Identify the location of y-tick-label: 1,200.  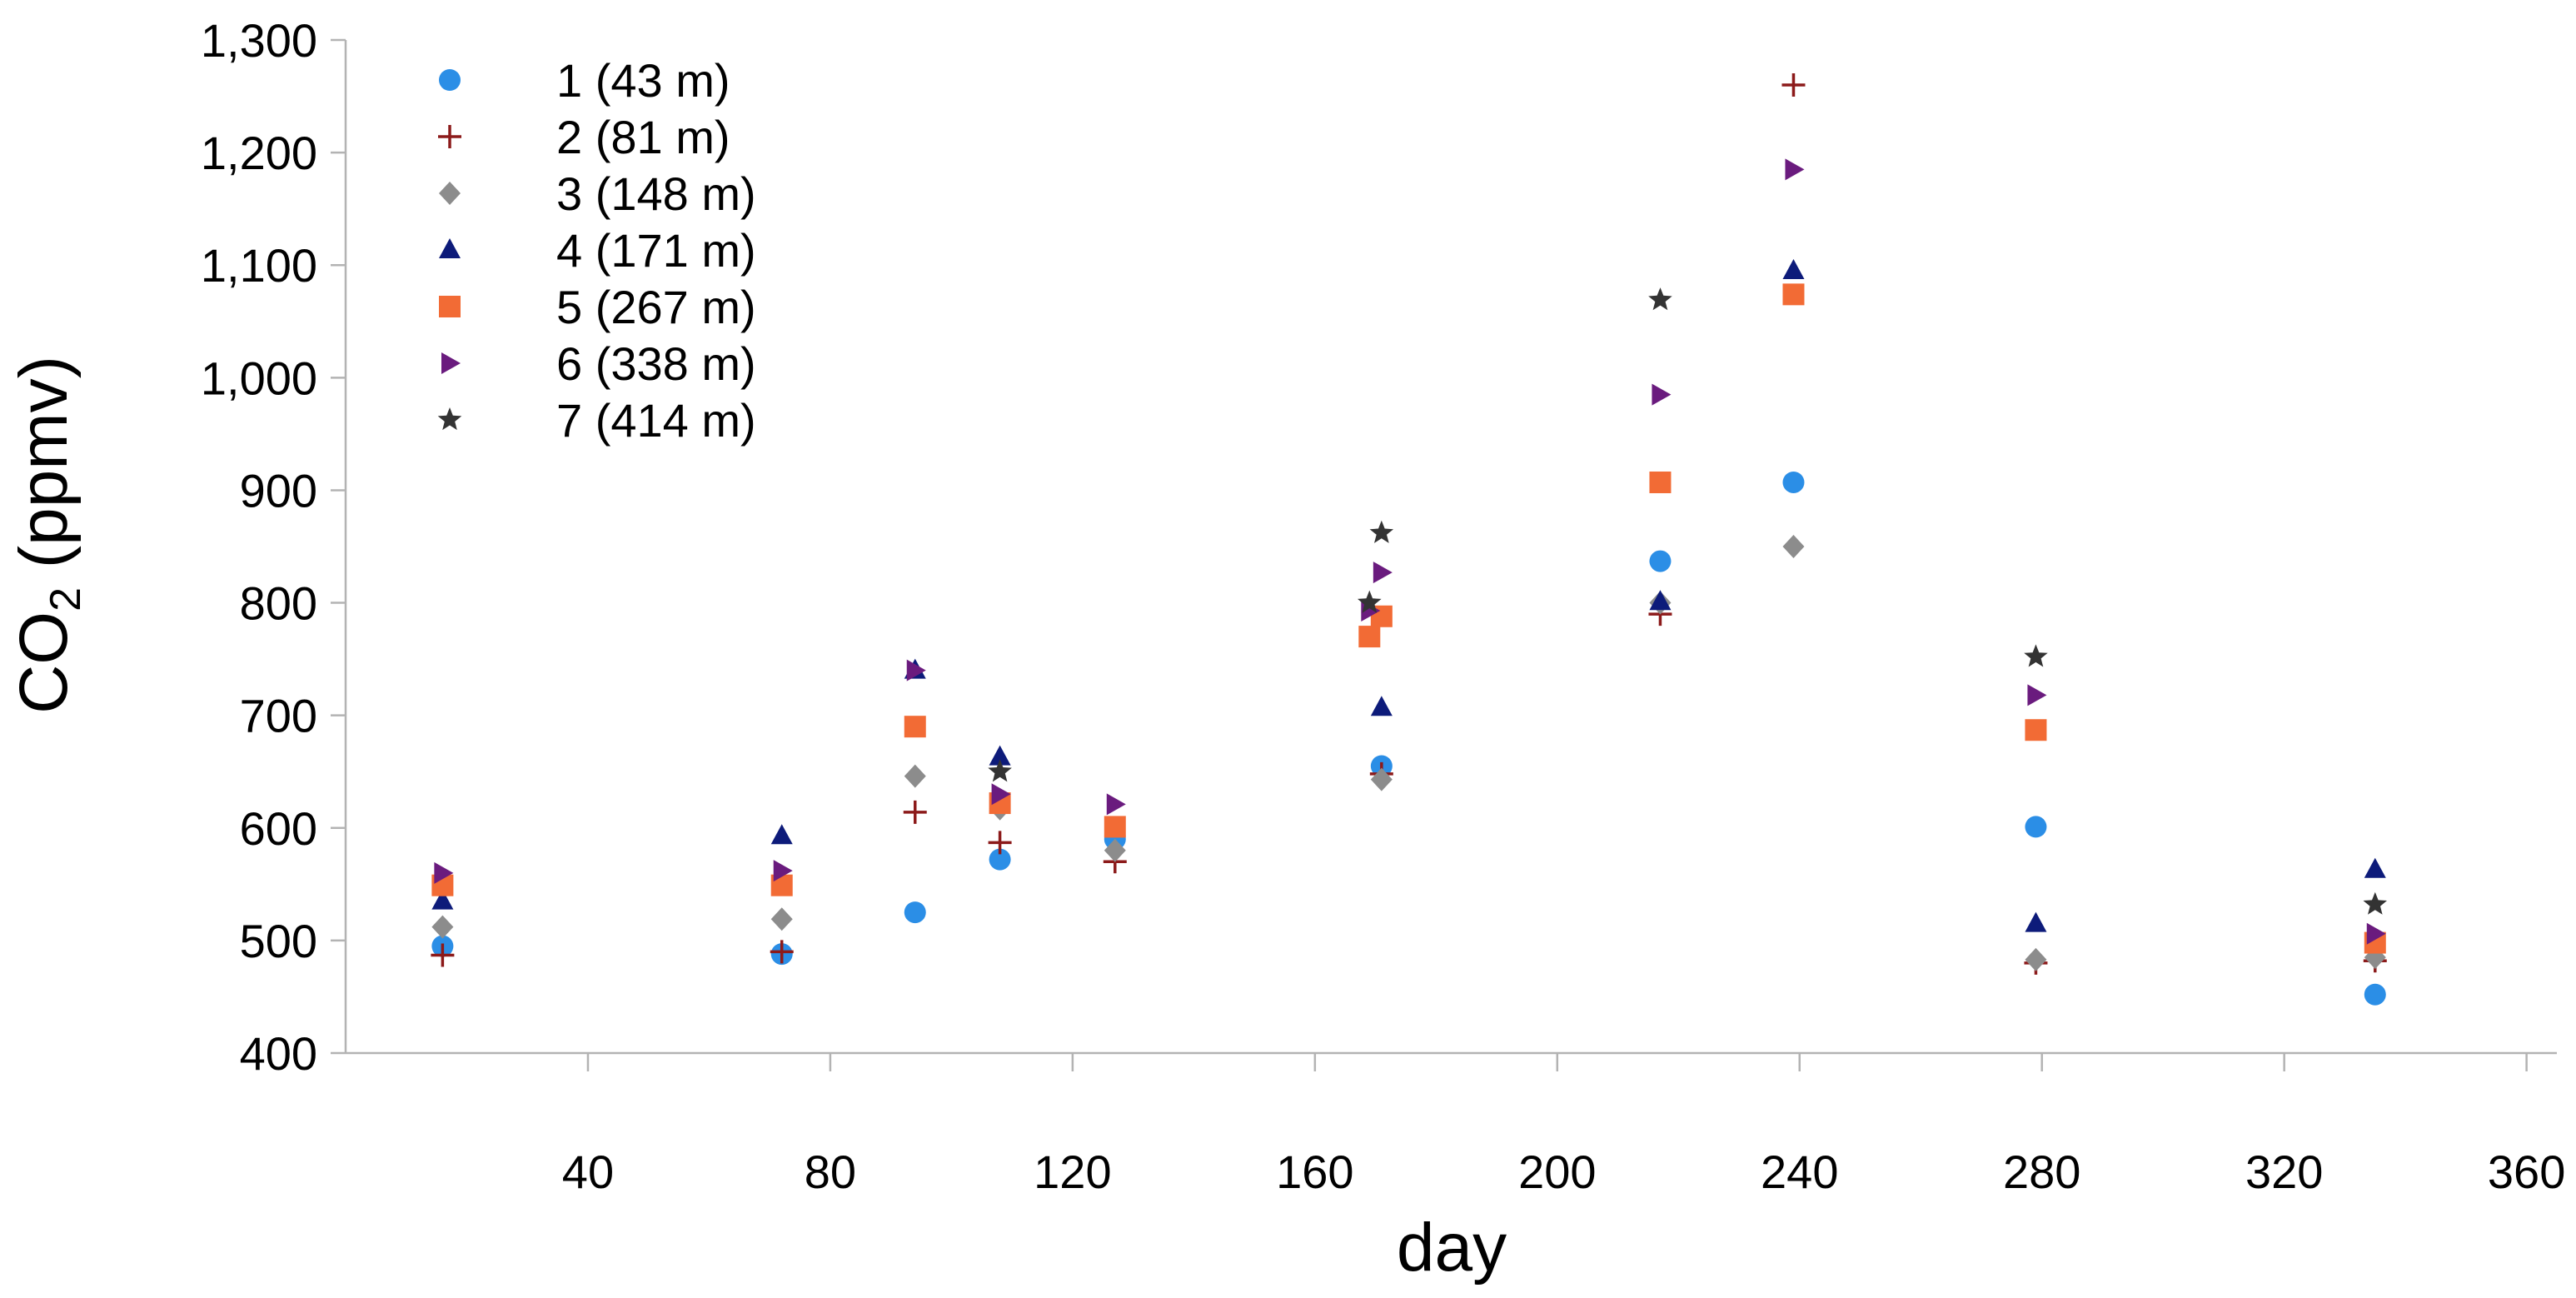
(259, 153).